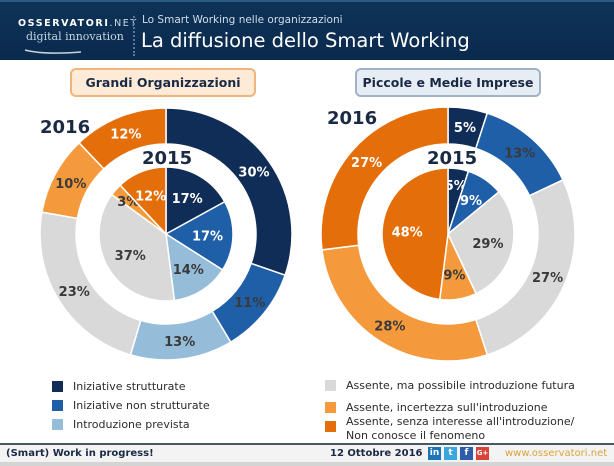 The image size is (614, 466). I want to click on linkedin-icon: in, so click(434, 453).